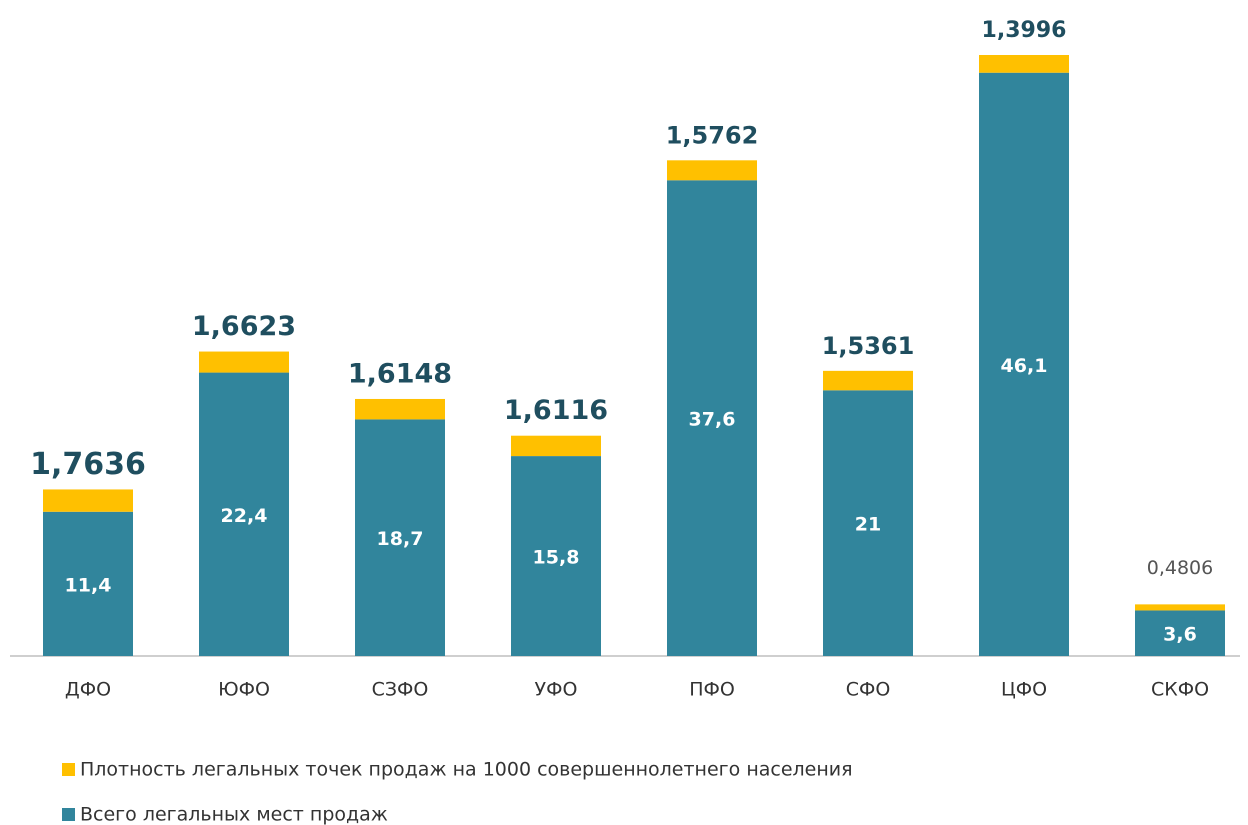 This screenshot has height=825, width=1248. What do you see at coordinates (400, 373) in the screenshot?
I see `value-label: 1,6148` at bounding box center [400, 373].